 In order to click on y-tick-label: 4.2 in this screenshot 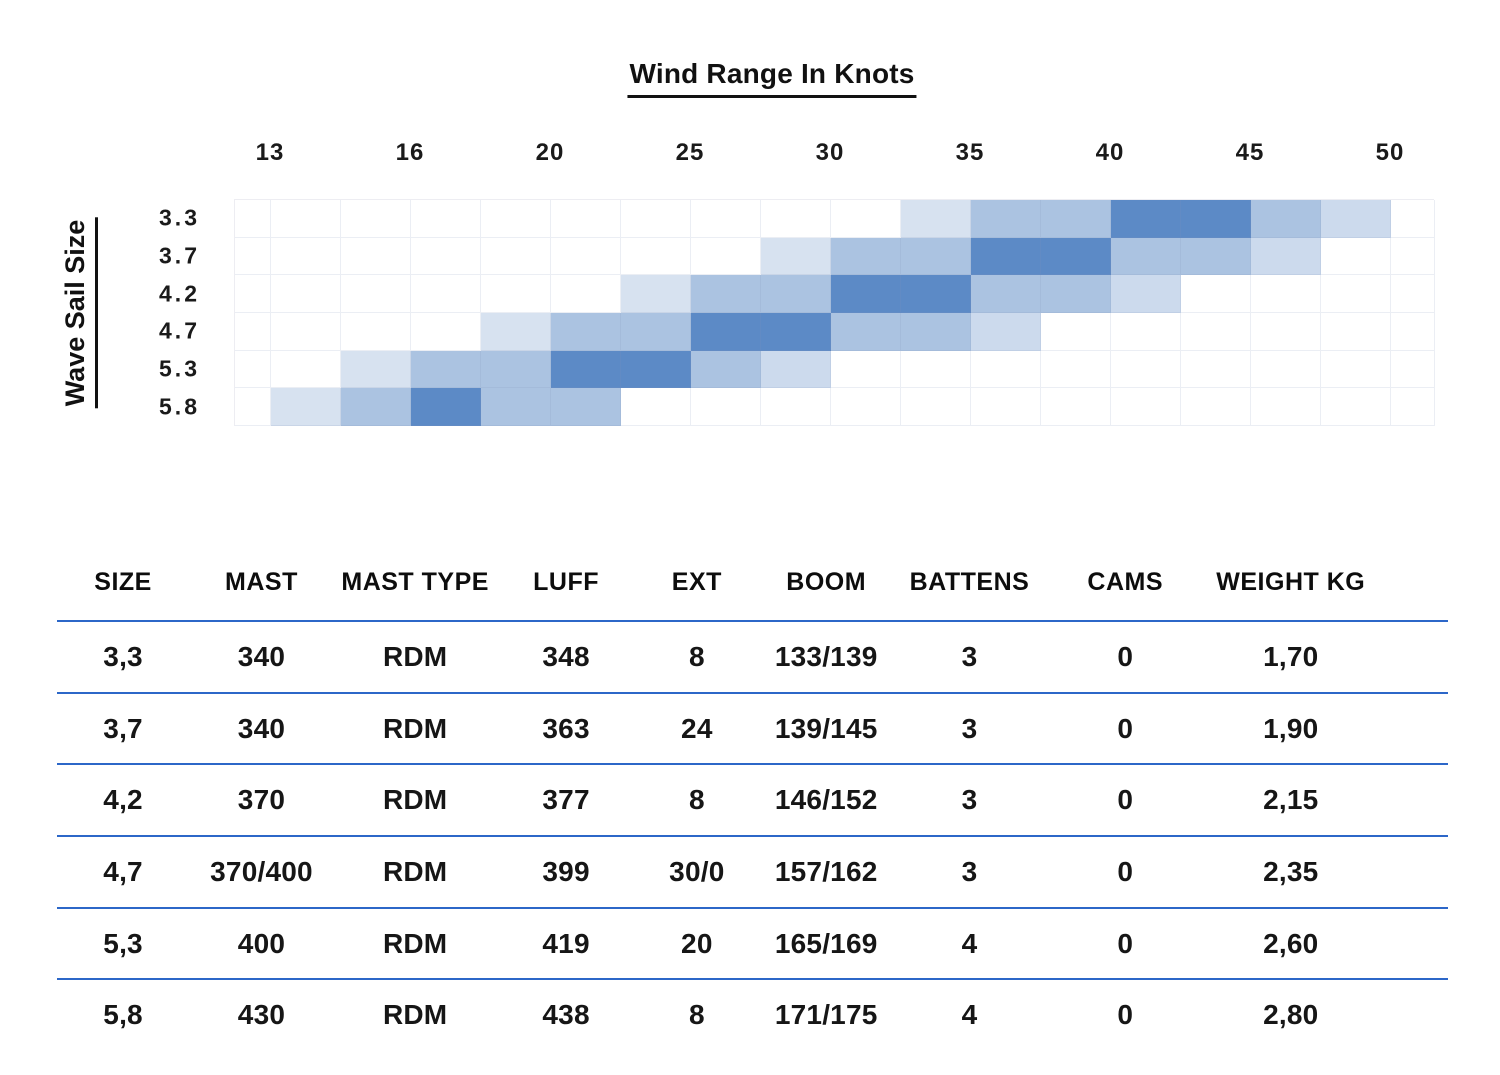, I will do `click(179, 293)`.